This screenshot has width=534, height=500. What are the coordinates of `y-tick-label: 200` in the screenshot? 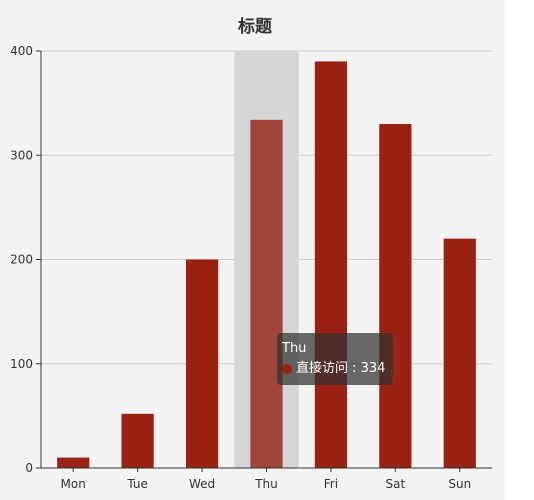 It's located at (21, 260).